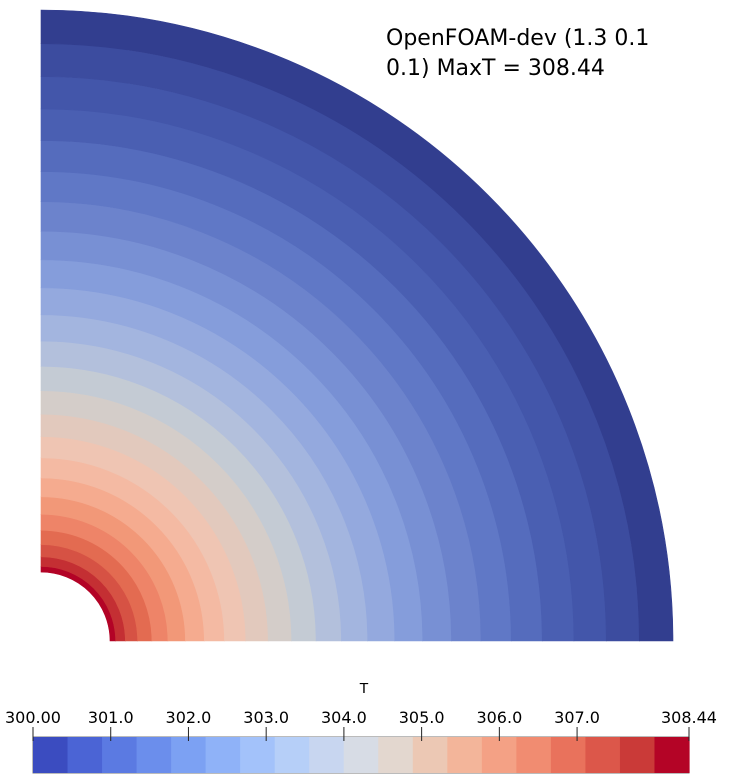 The height and width of the screenshot is (777, 729). I want to click on colorbar-tick-label: 301.0, so click(111, 717).